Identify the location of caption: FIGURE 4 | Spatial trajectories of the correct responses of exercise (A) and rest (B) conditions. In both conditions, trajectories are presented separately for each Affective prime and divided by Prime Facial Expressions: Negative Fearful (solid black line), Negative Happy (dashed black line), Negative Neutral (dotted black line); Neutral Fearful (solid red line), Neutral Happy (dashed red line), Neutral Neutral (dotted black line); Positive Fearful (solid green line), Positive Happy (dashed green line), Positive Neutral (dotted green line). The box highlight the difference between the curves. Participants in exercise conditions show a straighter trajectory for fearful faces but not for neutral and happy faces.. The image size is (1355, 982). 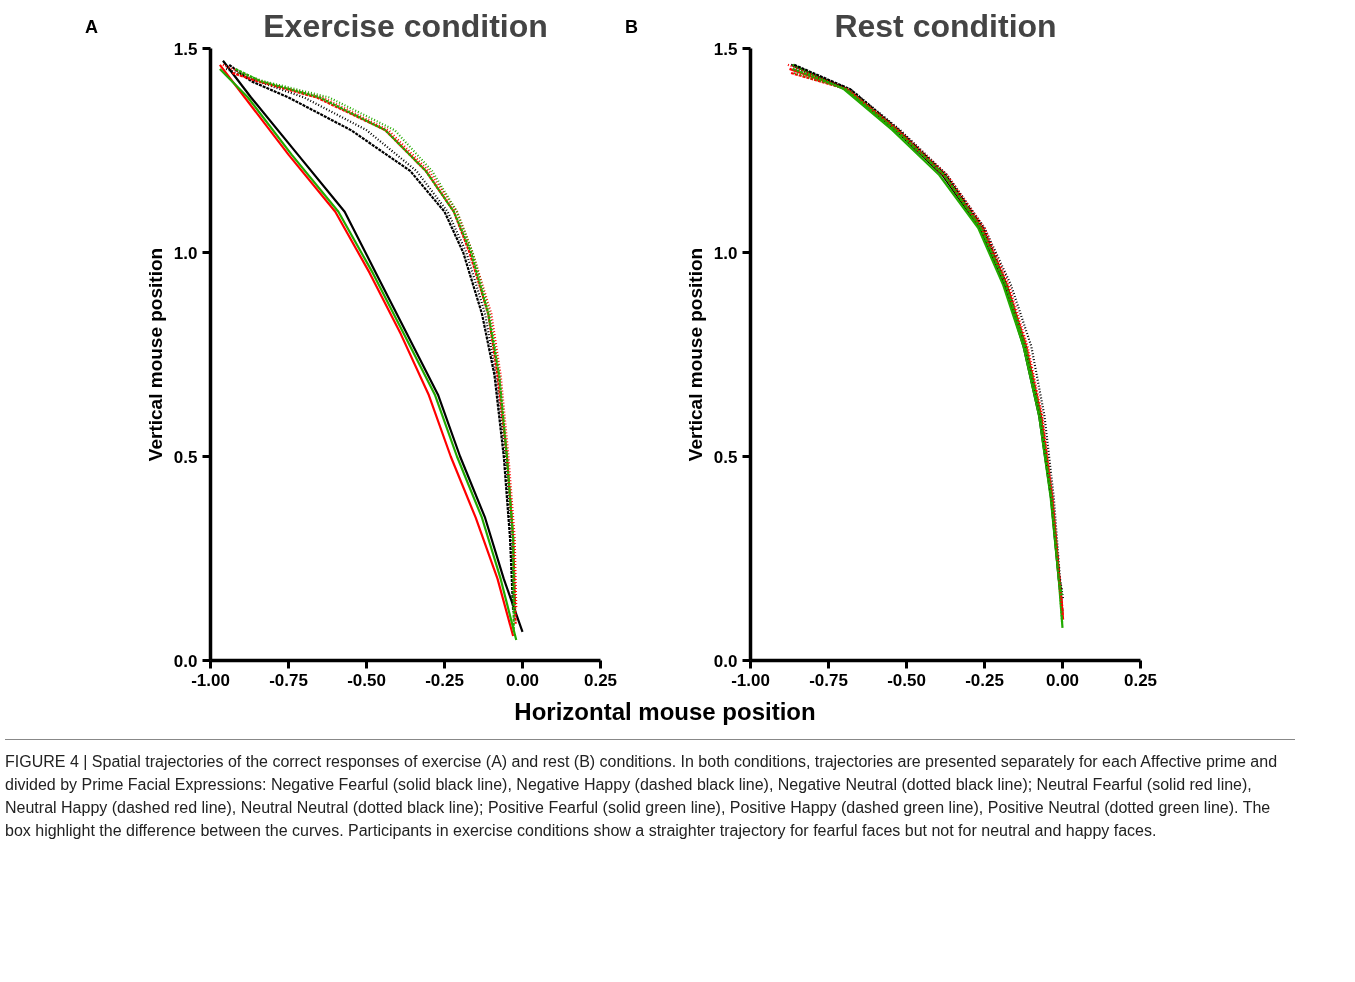
(642, 796).